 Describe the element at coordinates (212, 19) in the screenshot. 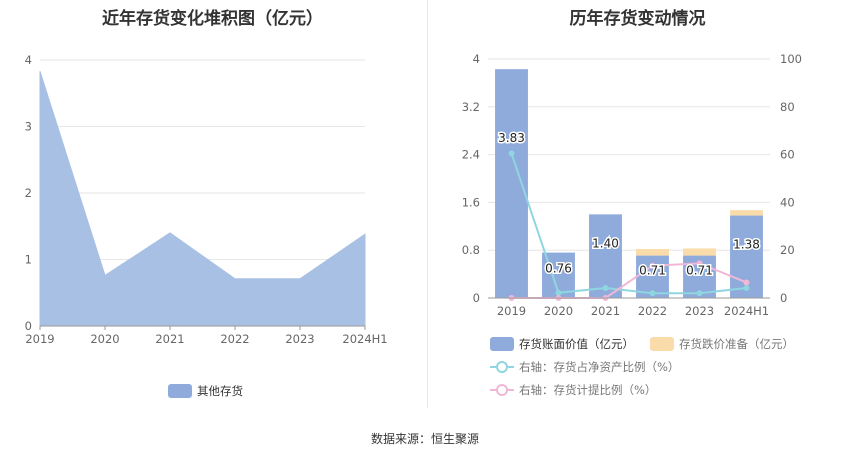

I see `left-chart-title: 近年存货变化堆积图（亿元）` at that location.